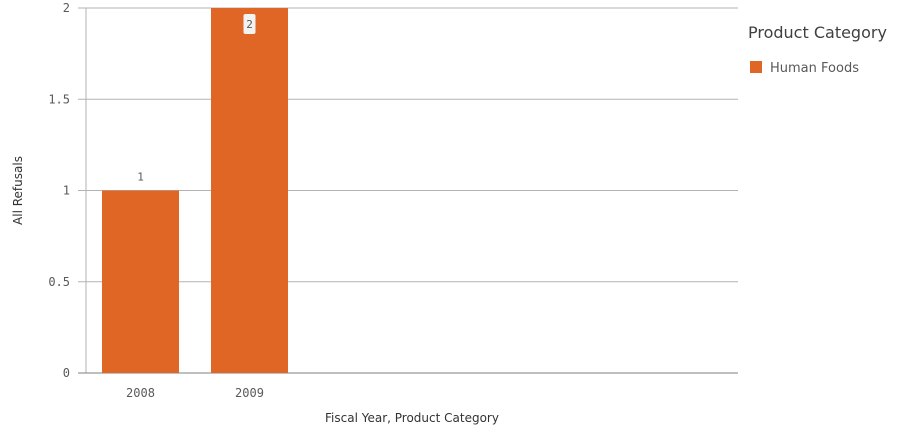 The width and height of the screenshot is (907, 430). I want to click on y-tick-label: 0.5, so click(59, 282).